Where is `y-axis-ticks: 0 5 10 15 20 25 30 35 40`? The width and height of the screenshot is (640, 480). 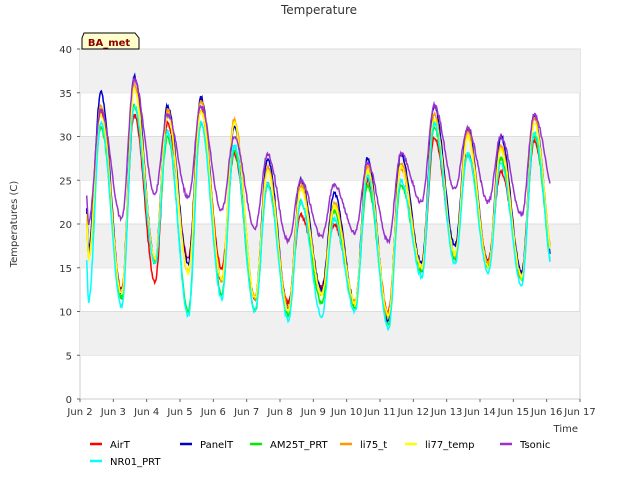 y-axis-ticks: 0 5 10 15 20 25 30 35 40 is located at coordinates (69, 225).